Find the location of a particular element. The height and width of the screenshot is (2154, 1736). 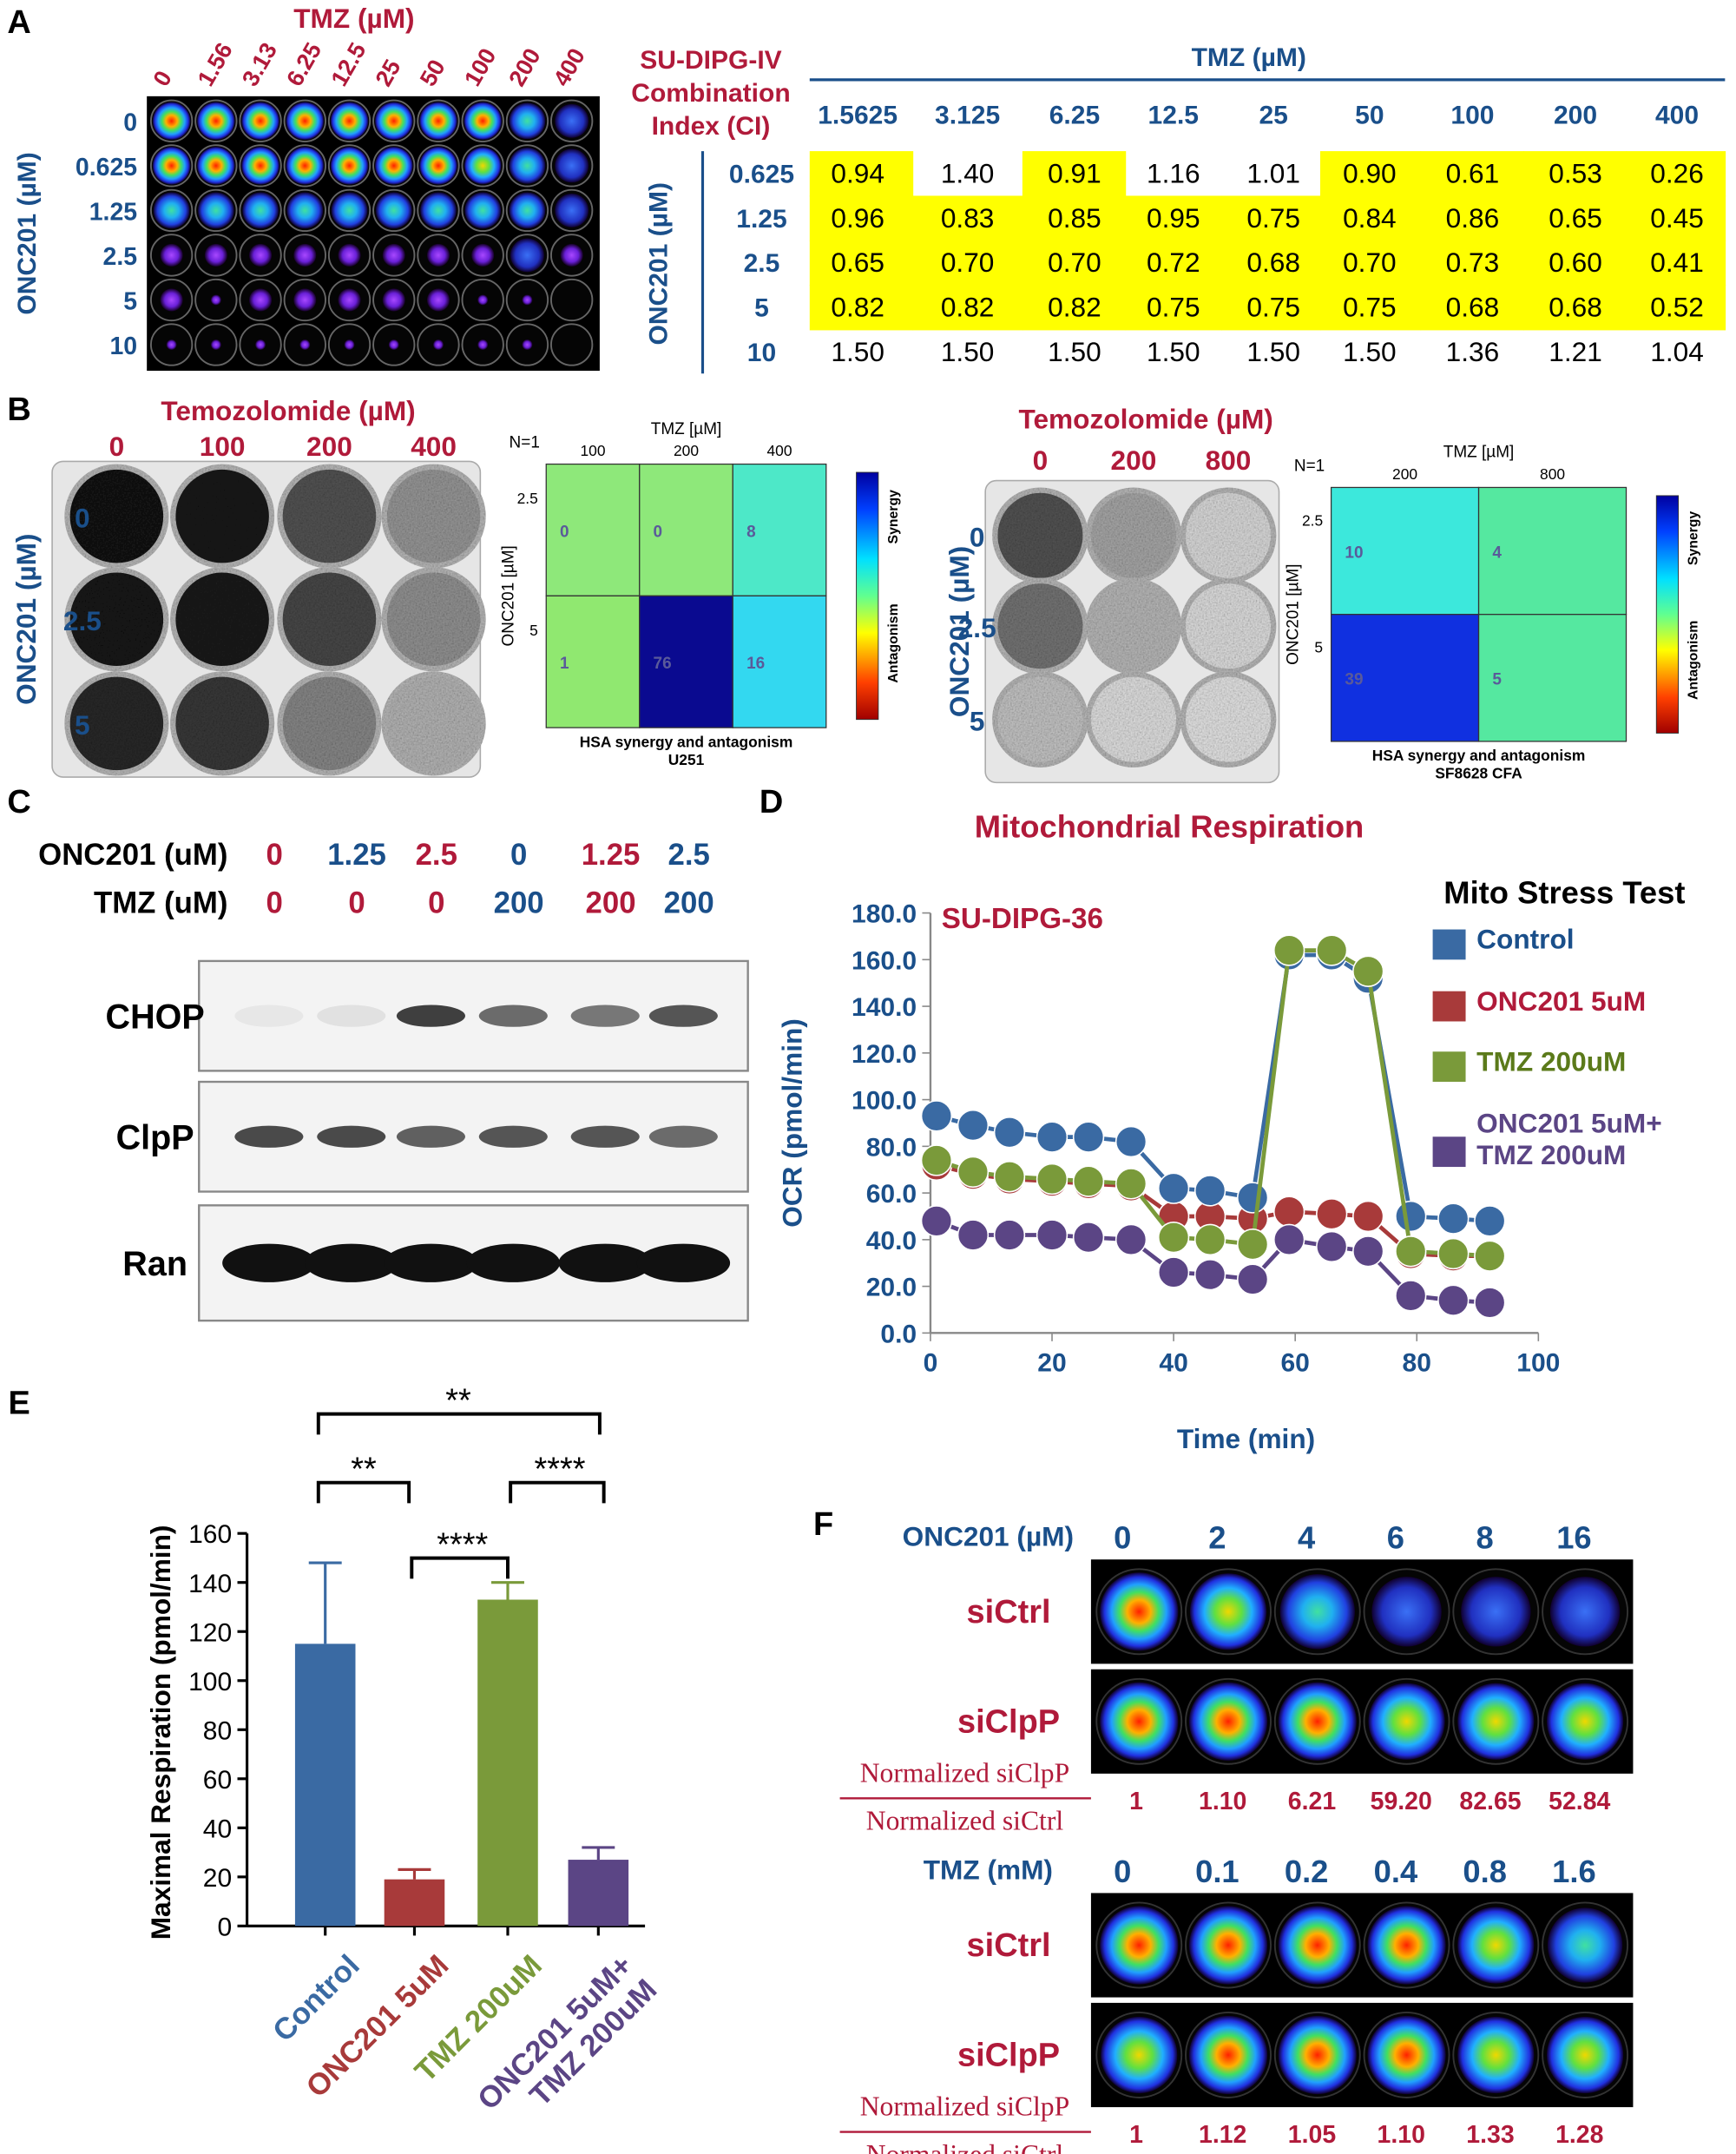

chart-subtitle: SU-DIPG-36 is located at coordinates (1022, 919).